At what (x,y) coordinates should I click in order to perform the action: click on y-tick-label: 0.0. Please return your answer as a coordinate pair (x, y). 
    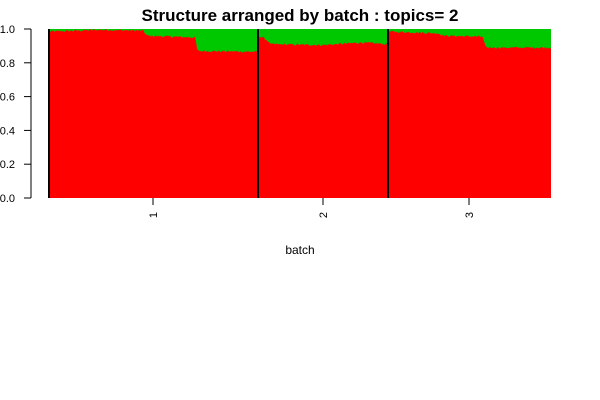
    Looking at the image, I should click on (7, 199).